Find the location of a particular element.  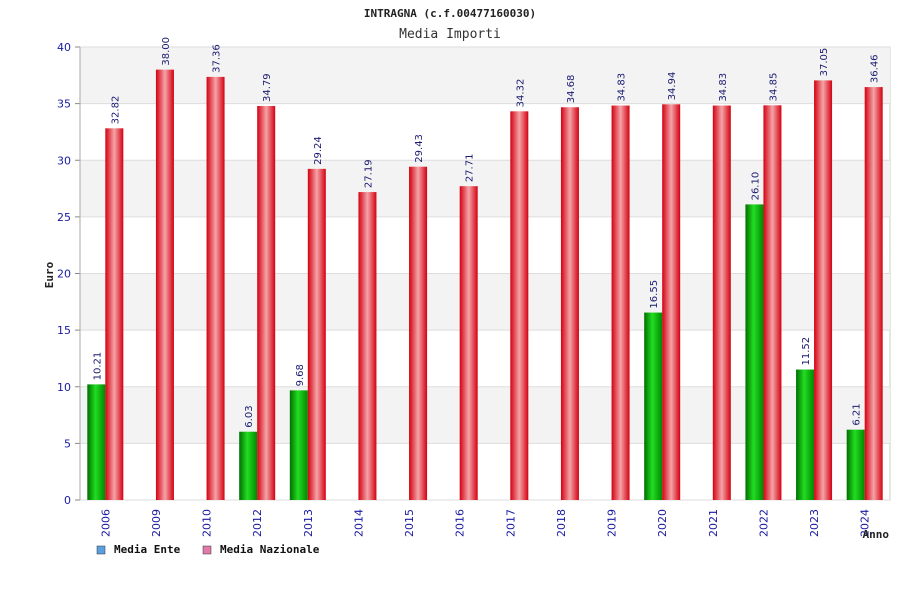

x-tick-label: 2006 is located at coordinates (105, 523).